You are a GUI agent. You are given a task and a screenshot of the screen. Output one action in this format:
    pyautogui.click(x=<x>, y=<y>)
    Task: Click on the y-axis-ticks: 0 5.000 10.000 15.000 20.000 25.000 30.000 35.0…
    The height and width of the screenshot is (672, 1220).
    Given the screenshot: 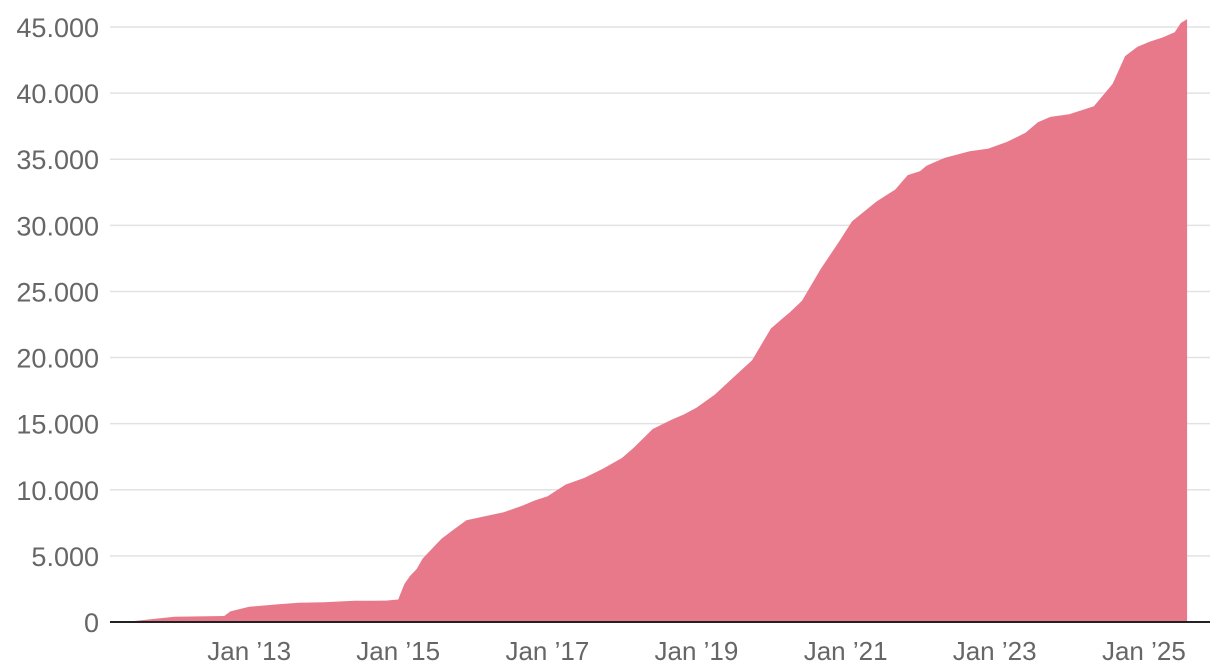 What is the action you would take?
    pyautogui.click(x=57, y=325)
    